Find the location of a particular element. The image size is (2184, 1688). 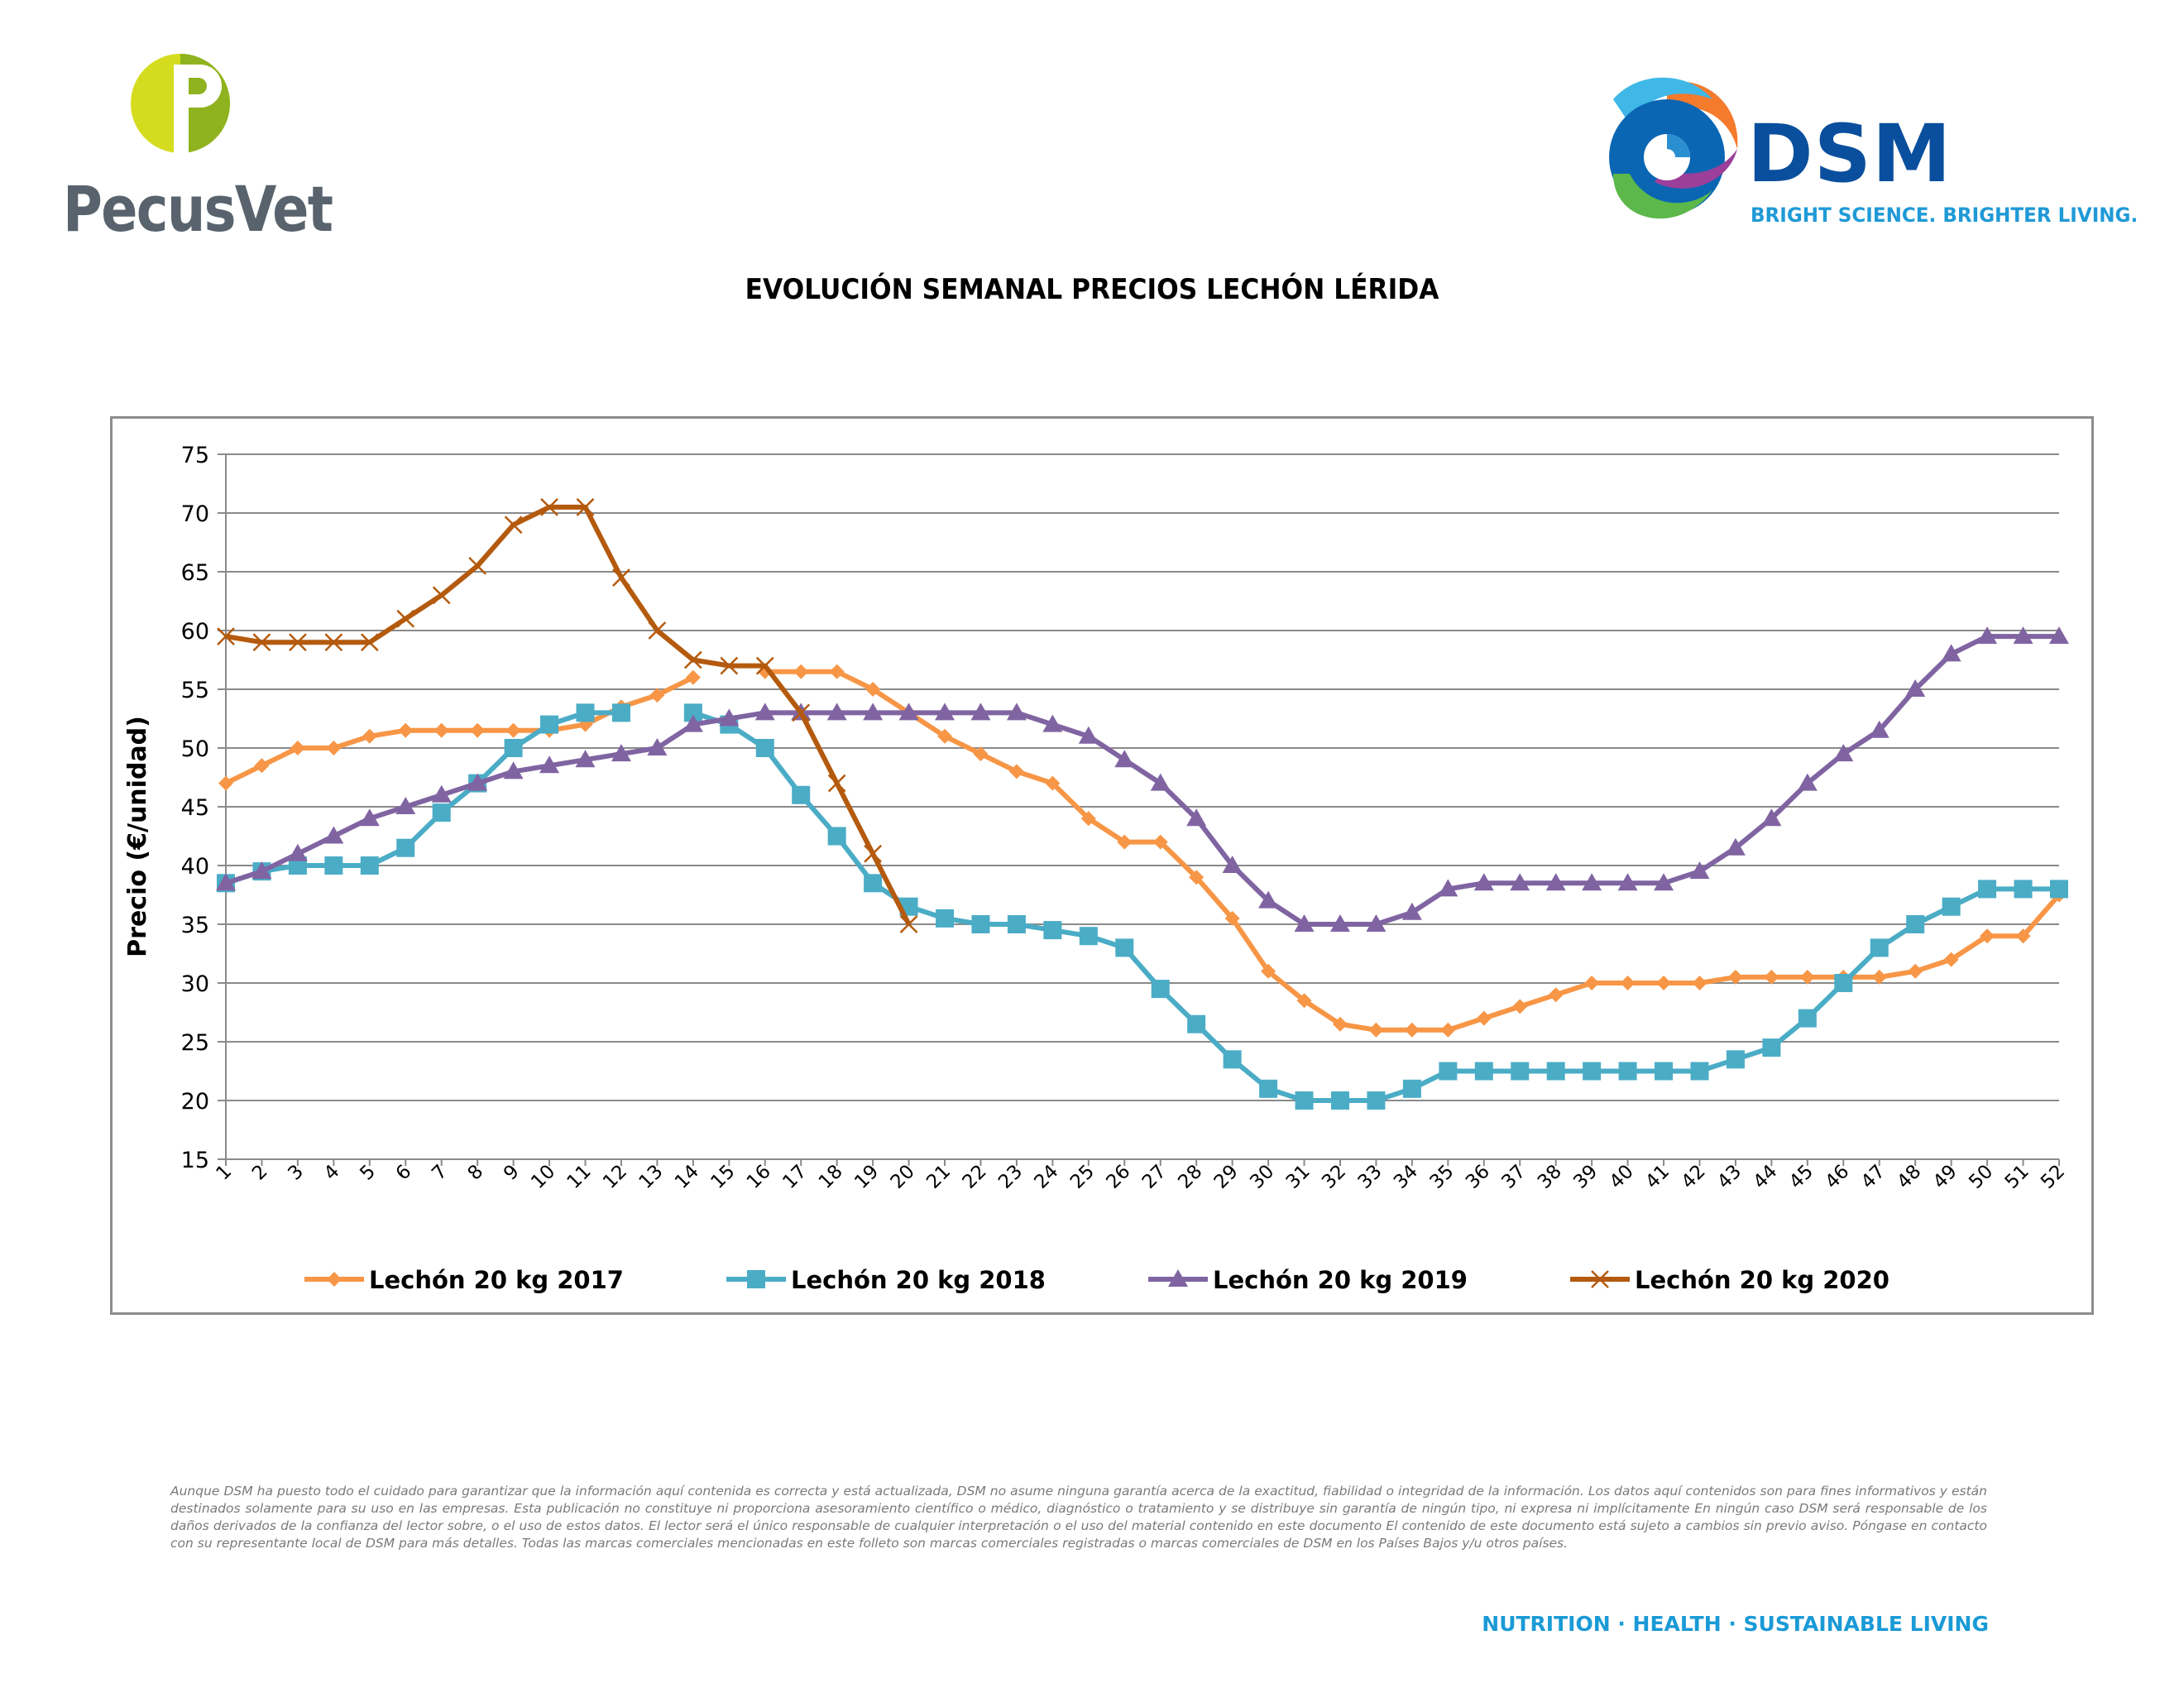

x-tick-label: 36 is located at coordinates (1478, 1177).